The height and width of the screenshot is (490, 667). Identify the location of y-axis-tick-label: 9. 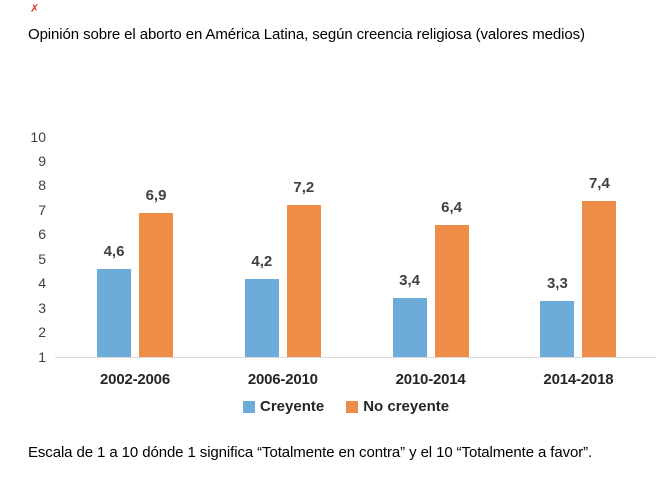
(42, 160).